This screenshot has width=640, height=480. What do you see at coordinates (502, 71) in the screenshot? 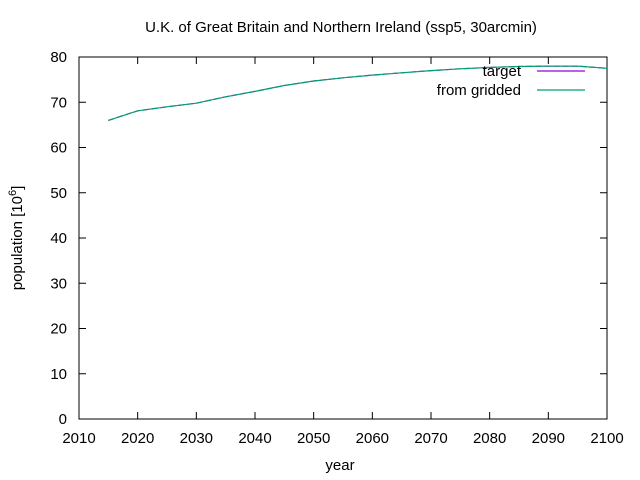
I see `legend-label: target` at bounding box center [502, 71].